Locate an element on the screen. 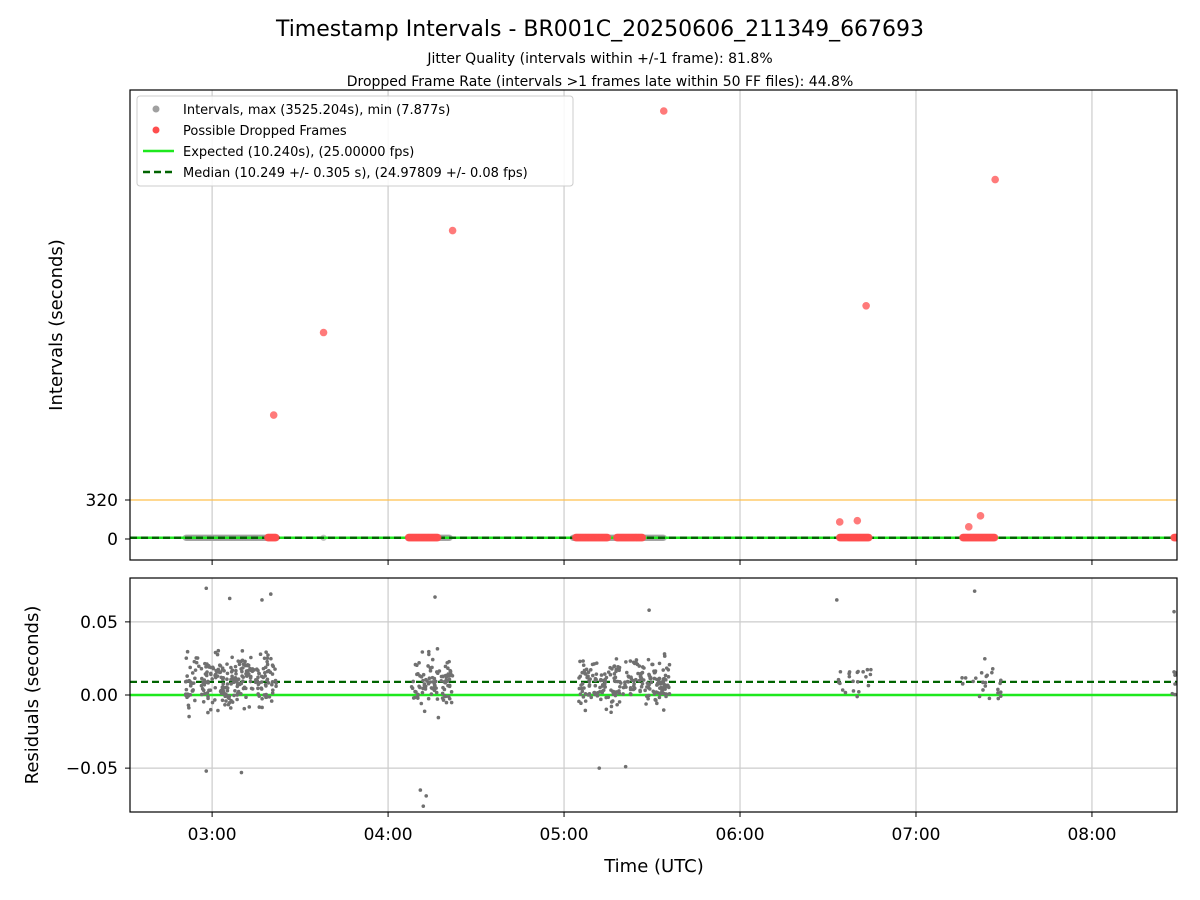  legend-intervals-marker is located at coordinates (156, 109).